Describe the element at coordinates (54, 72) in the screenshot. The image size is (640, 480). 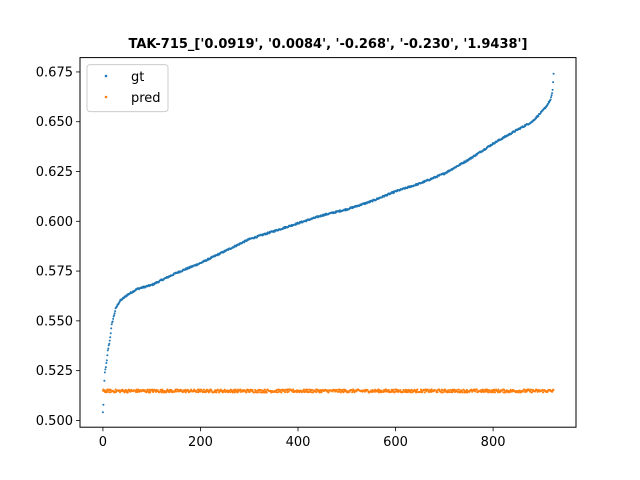
I see `y-tick-label: 0.675` at that location.